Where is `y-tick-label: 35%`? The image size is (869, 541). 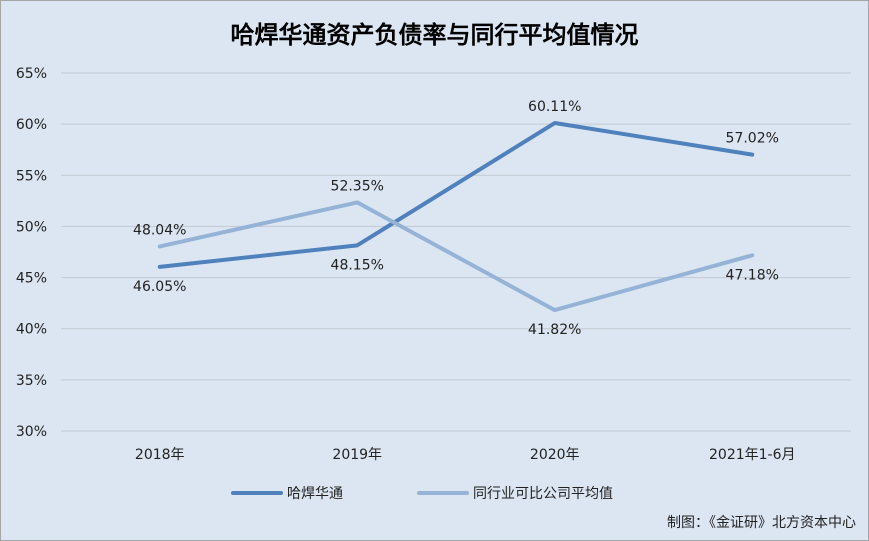 y-tick-label: 35% is located at coordinates (31, 381).